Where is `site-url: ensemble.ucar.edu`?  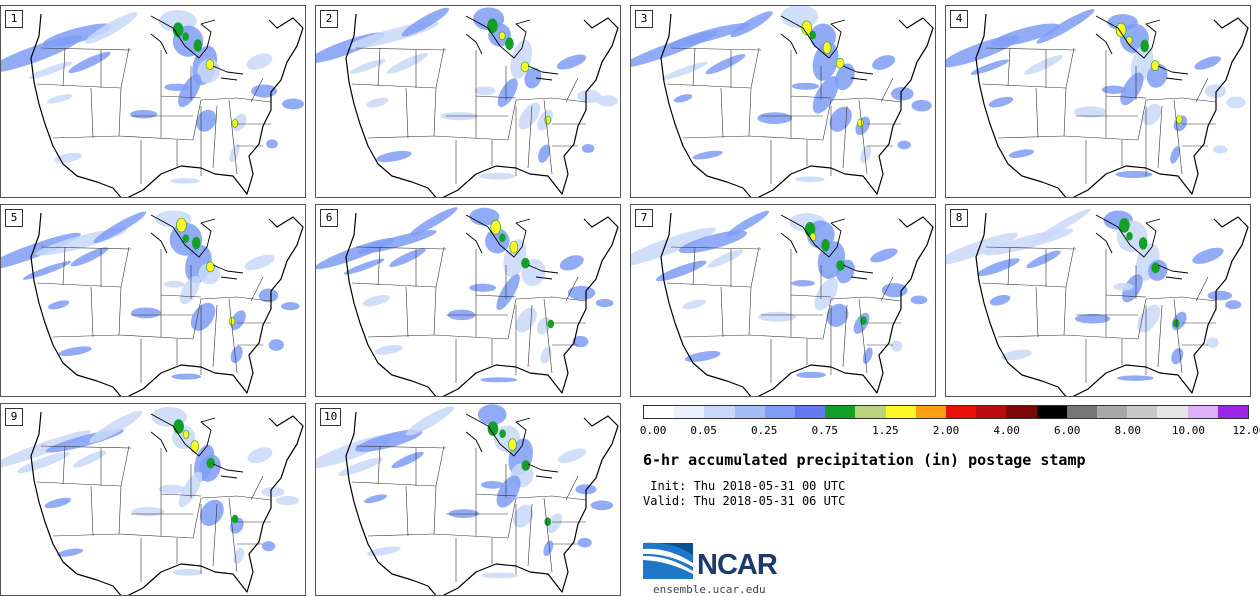 site-url: ensemble.ucar.edu is located at coordinates (709, 589).